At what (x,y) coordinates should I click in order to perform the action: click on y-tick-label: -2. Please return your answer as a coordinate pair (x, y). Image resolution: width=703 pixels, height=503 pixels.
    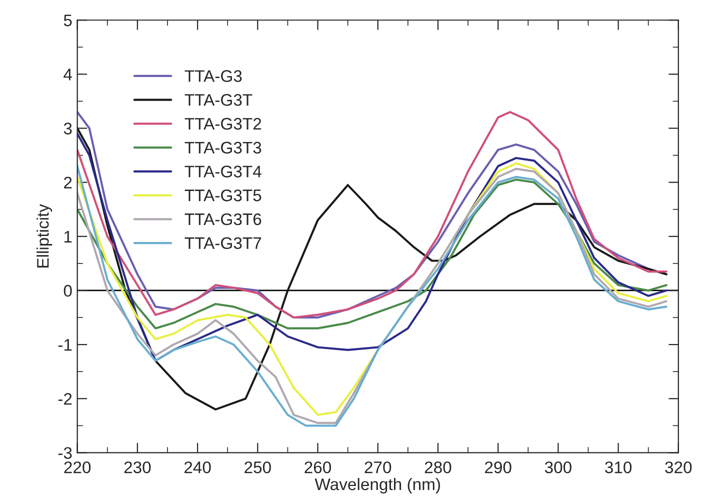
    Looking at the image, I should click on (65, 399).